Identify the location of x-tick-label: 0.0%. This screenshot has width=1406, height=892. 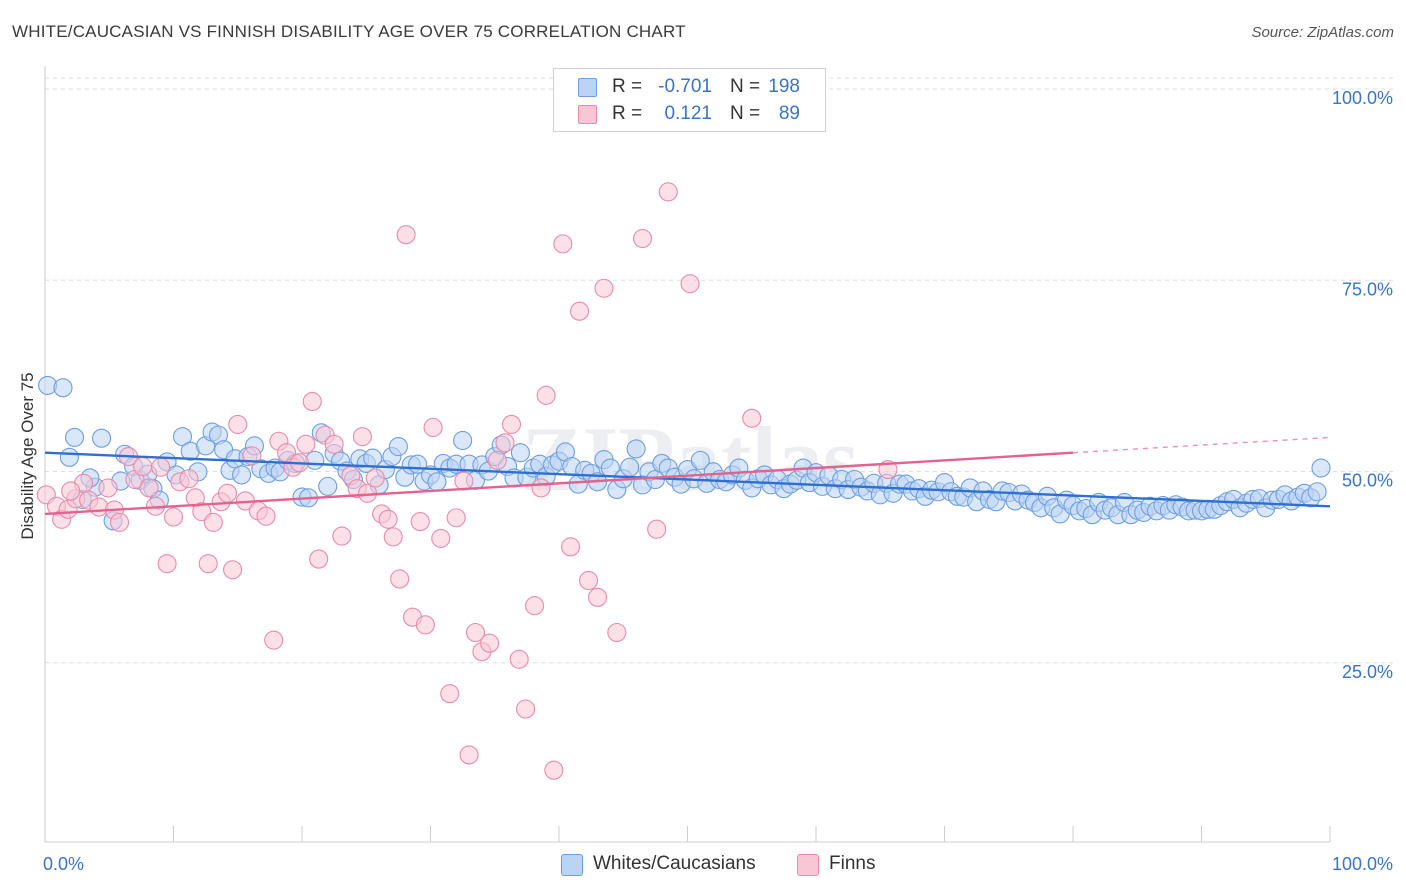
(63, 864).